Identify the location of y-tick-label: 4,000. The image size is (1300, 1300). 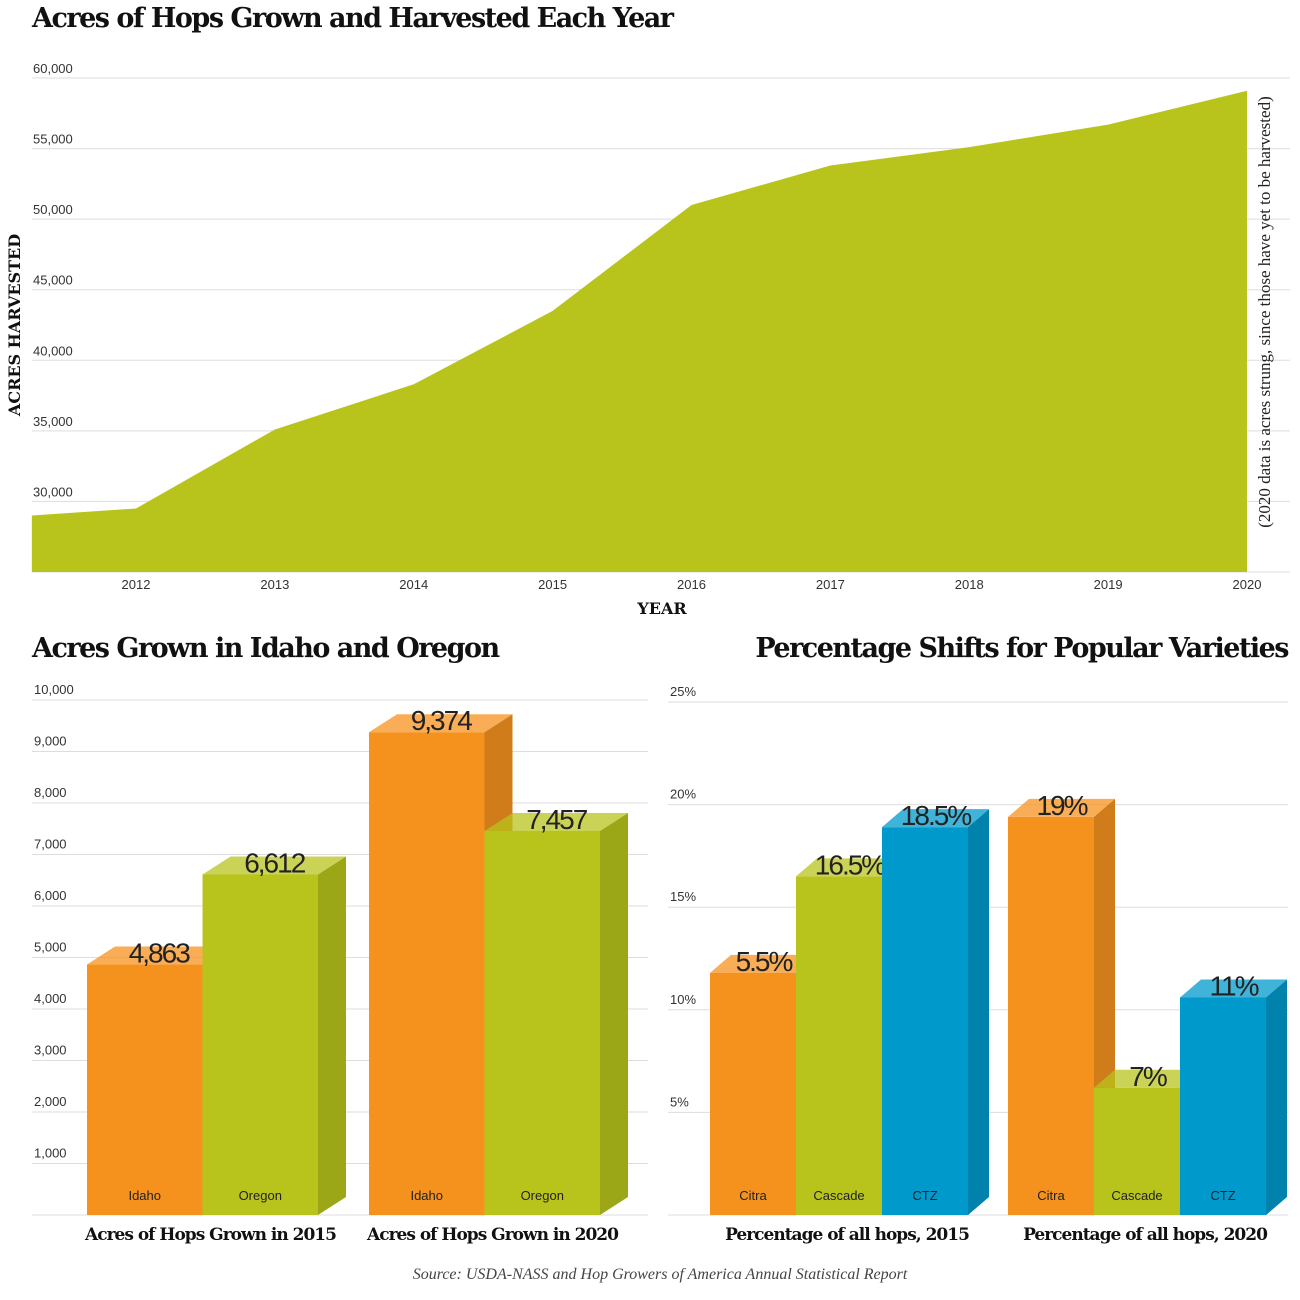
(50, 998).